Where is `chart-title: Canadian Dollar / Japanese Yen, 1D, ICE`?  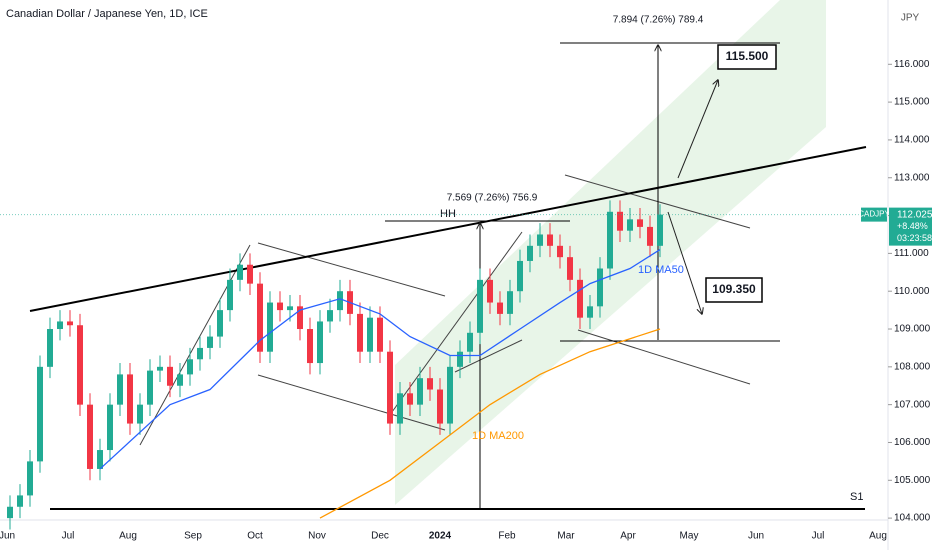 chart-title: Canadian Dollar / Japanese Yen, 1D, ICE is located at coordinates (107, 14).